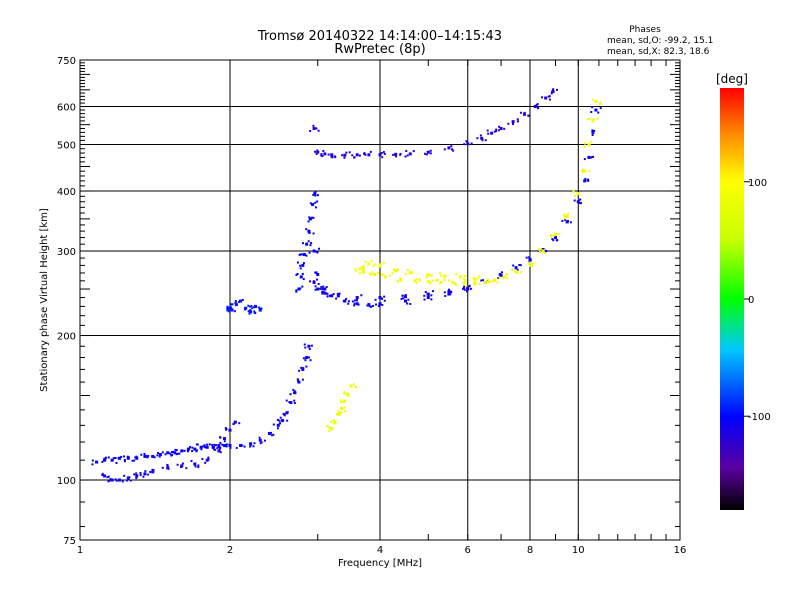 Image resolution: width=800 pixels, height=600 pixels. I want to click on x-tick-label: 4, so click(380, 550).